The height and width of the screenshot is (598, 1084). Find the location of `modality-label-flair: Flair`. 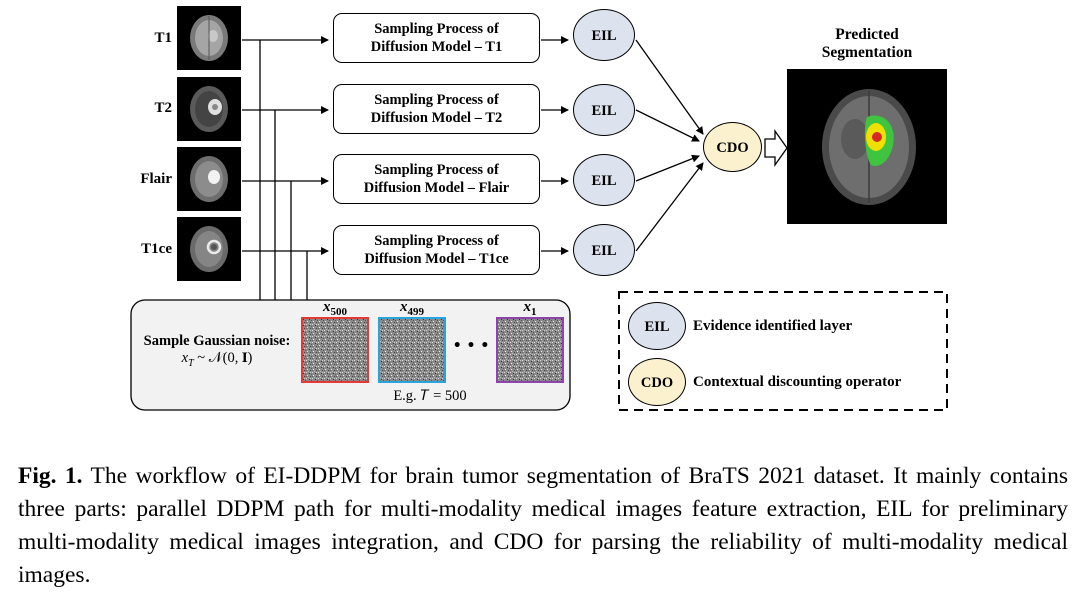

modality-label-flair: Flair is located at coordinates (156, 179).